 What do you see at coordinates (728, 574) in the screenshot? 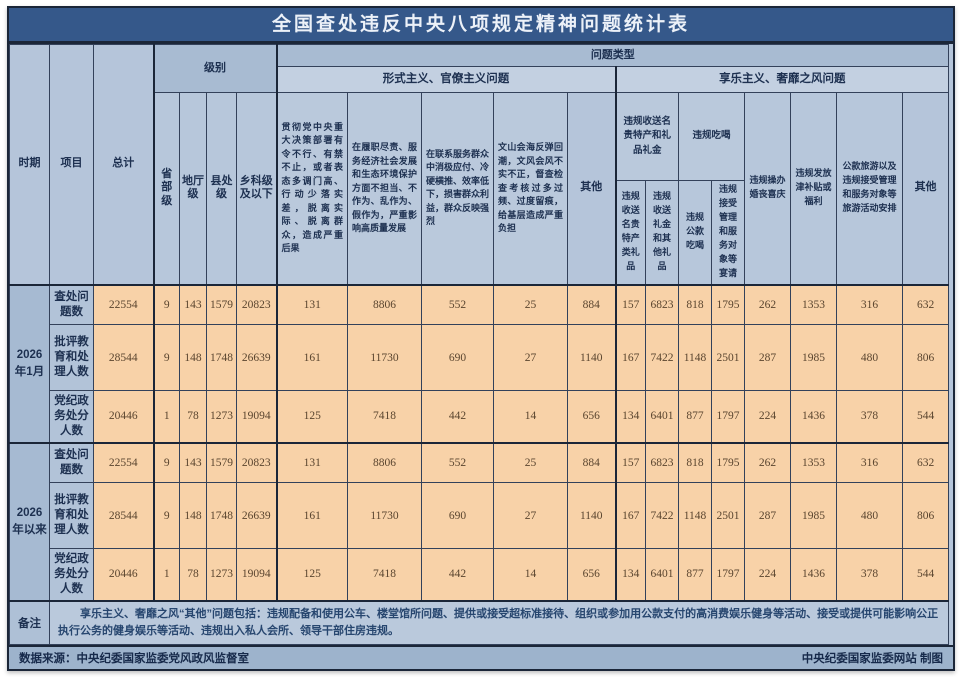
I see `cell: 1797` at bounding box center [728, 574].